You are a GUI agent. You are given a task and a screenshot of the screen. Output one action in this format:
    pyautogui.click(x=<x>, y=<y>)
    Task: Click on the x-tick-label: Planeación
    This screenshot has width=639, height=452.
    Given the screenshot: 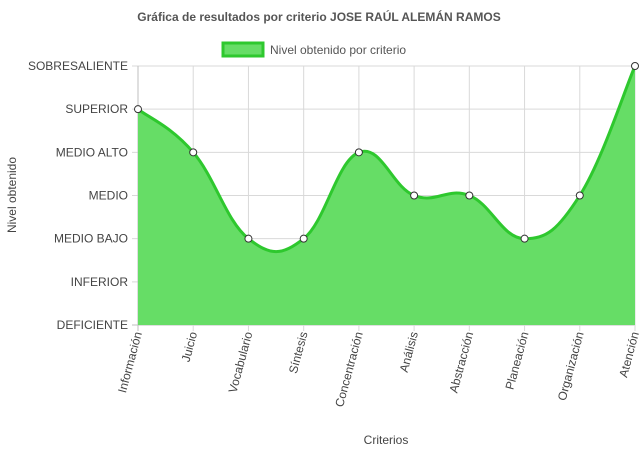 What is the action you would take?
    pyautogui.click(x=517, y=360)
    